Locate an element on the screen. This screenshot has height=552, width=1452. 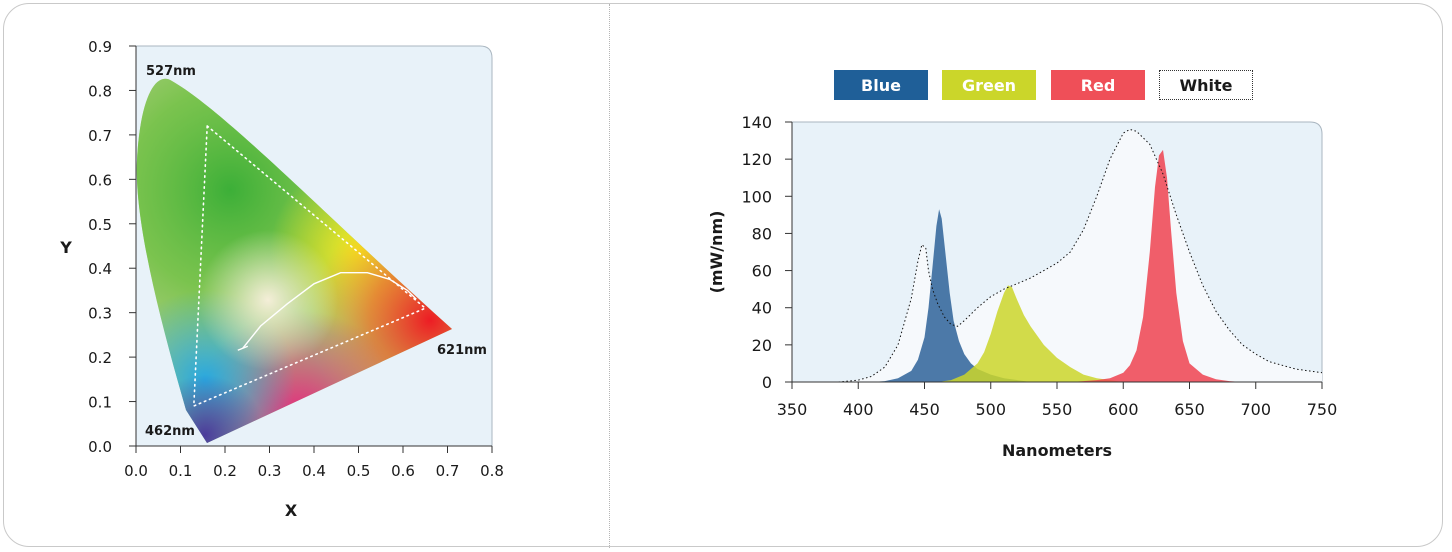
x-tick-label: 750 is located at coordinates (1322, 409).